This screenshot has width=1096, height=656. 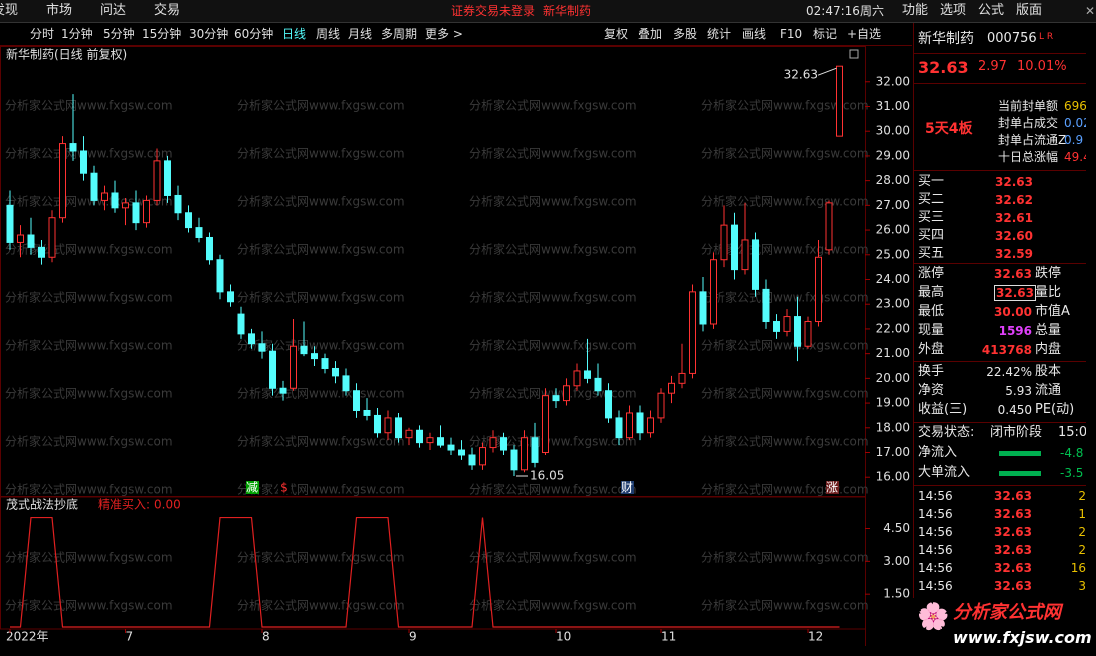 What do you see at coordinates (42, 34) in the screenshot?
I see `period-tab: 分时` at bounding box center [42, 34].